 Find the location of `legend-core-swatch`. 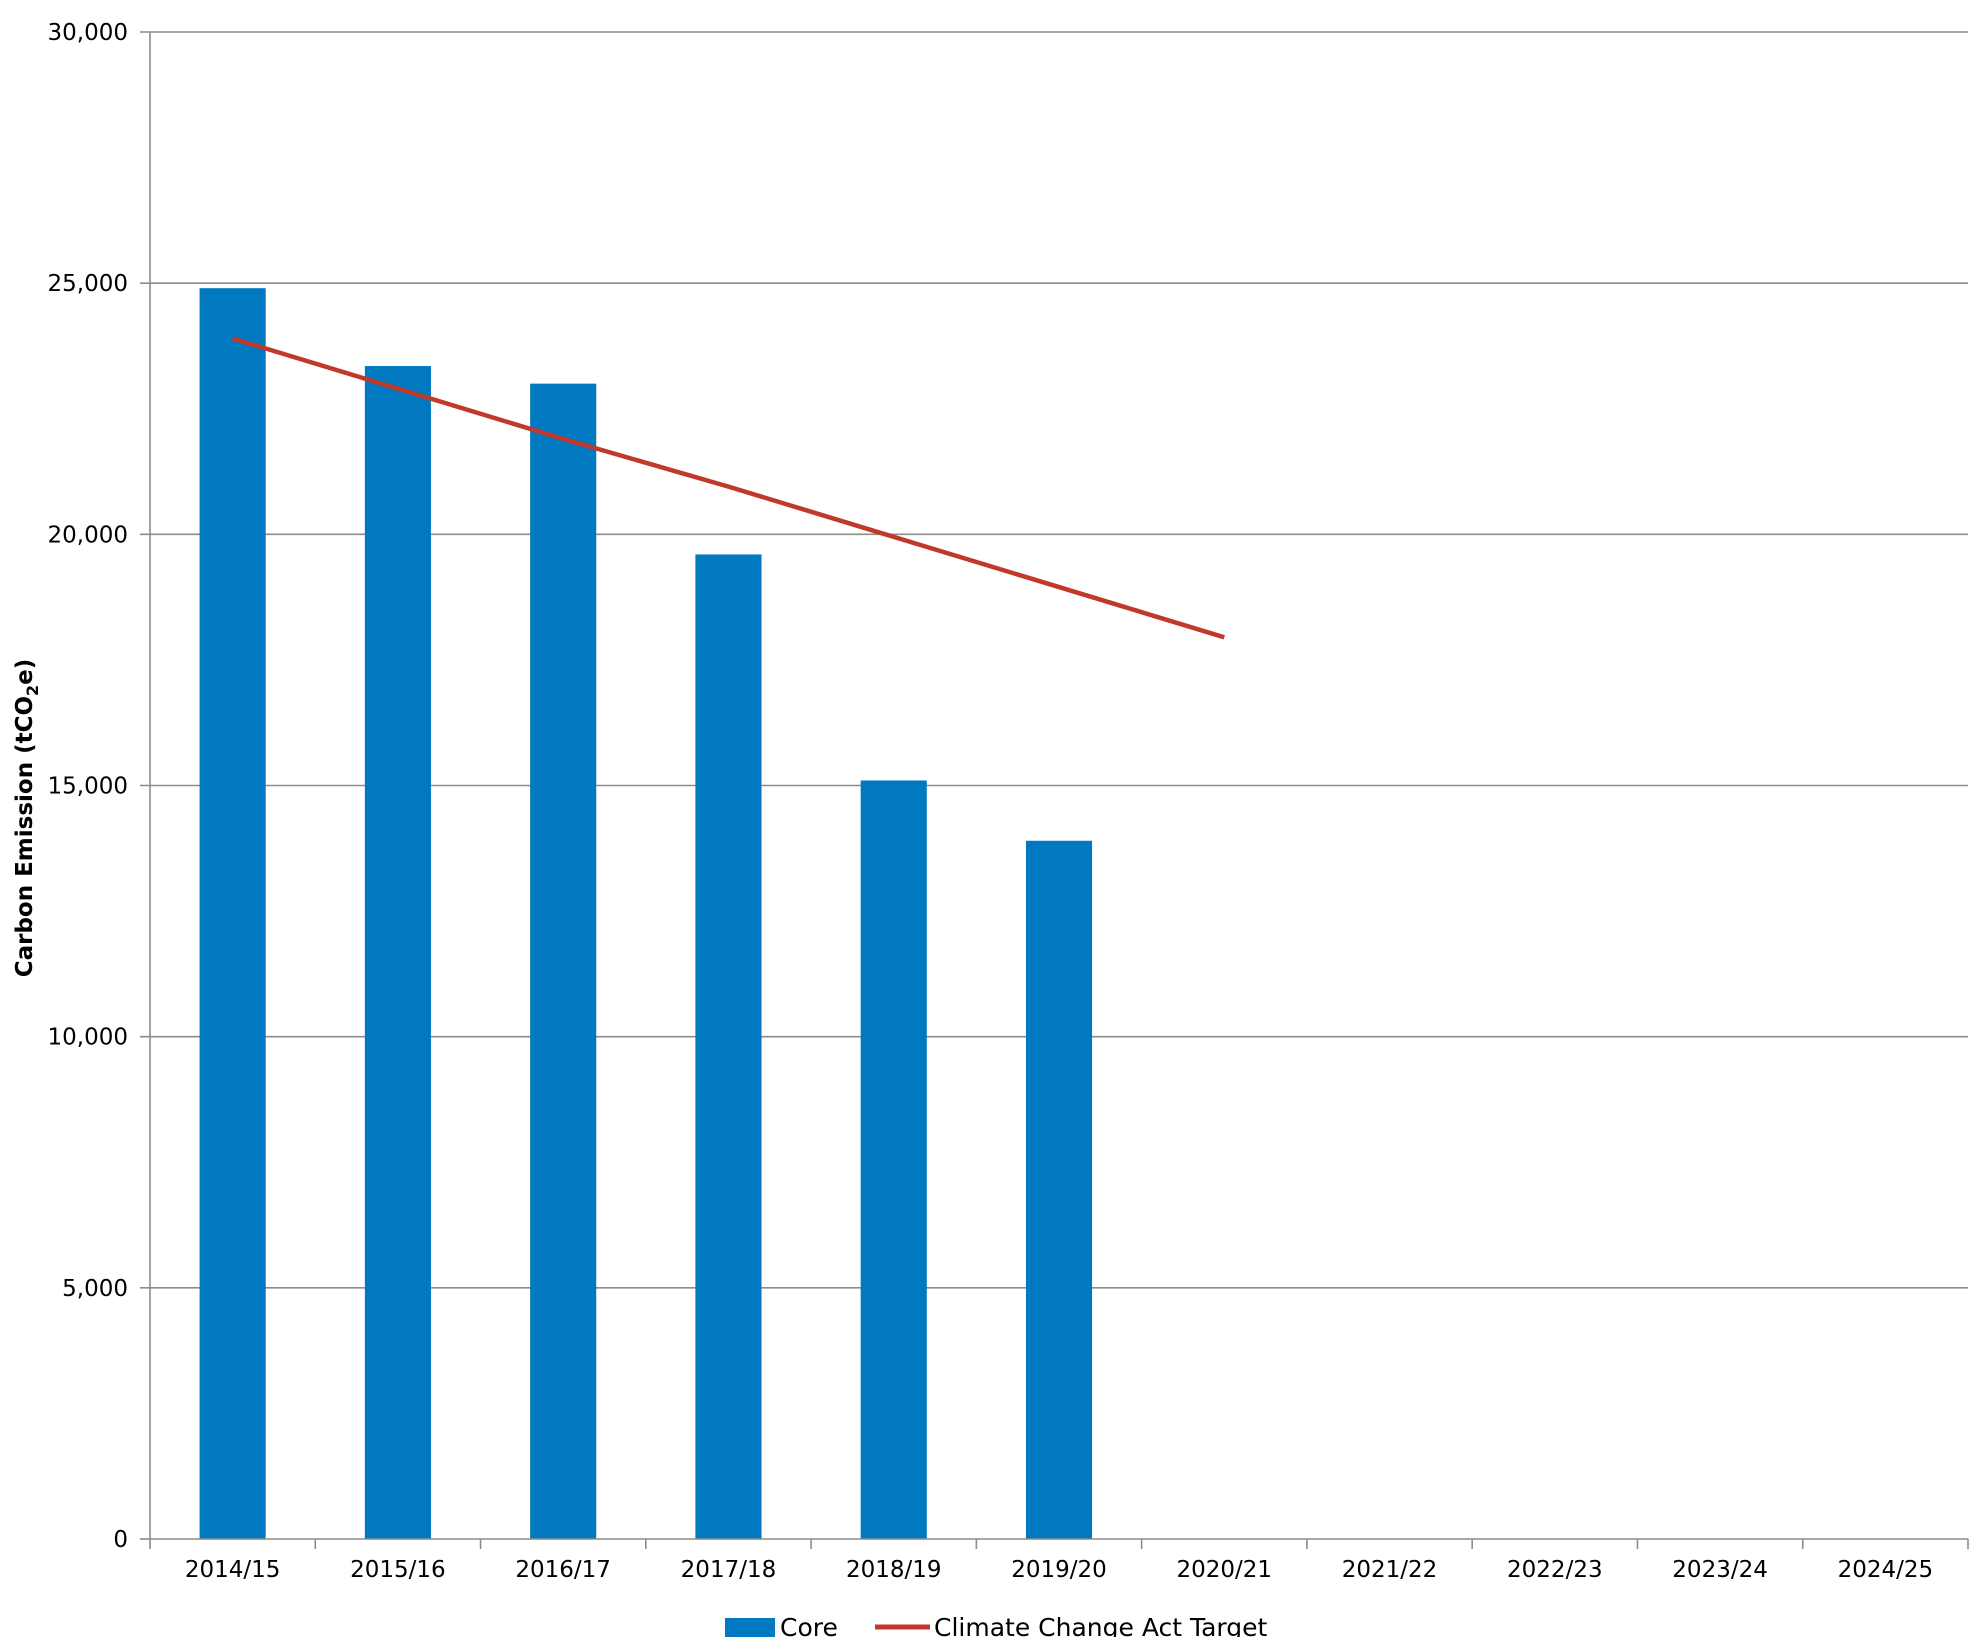

legend-core-swatch is located at coordinates (750, 1627).